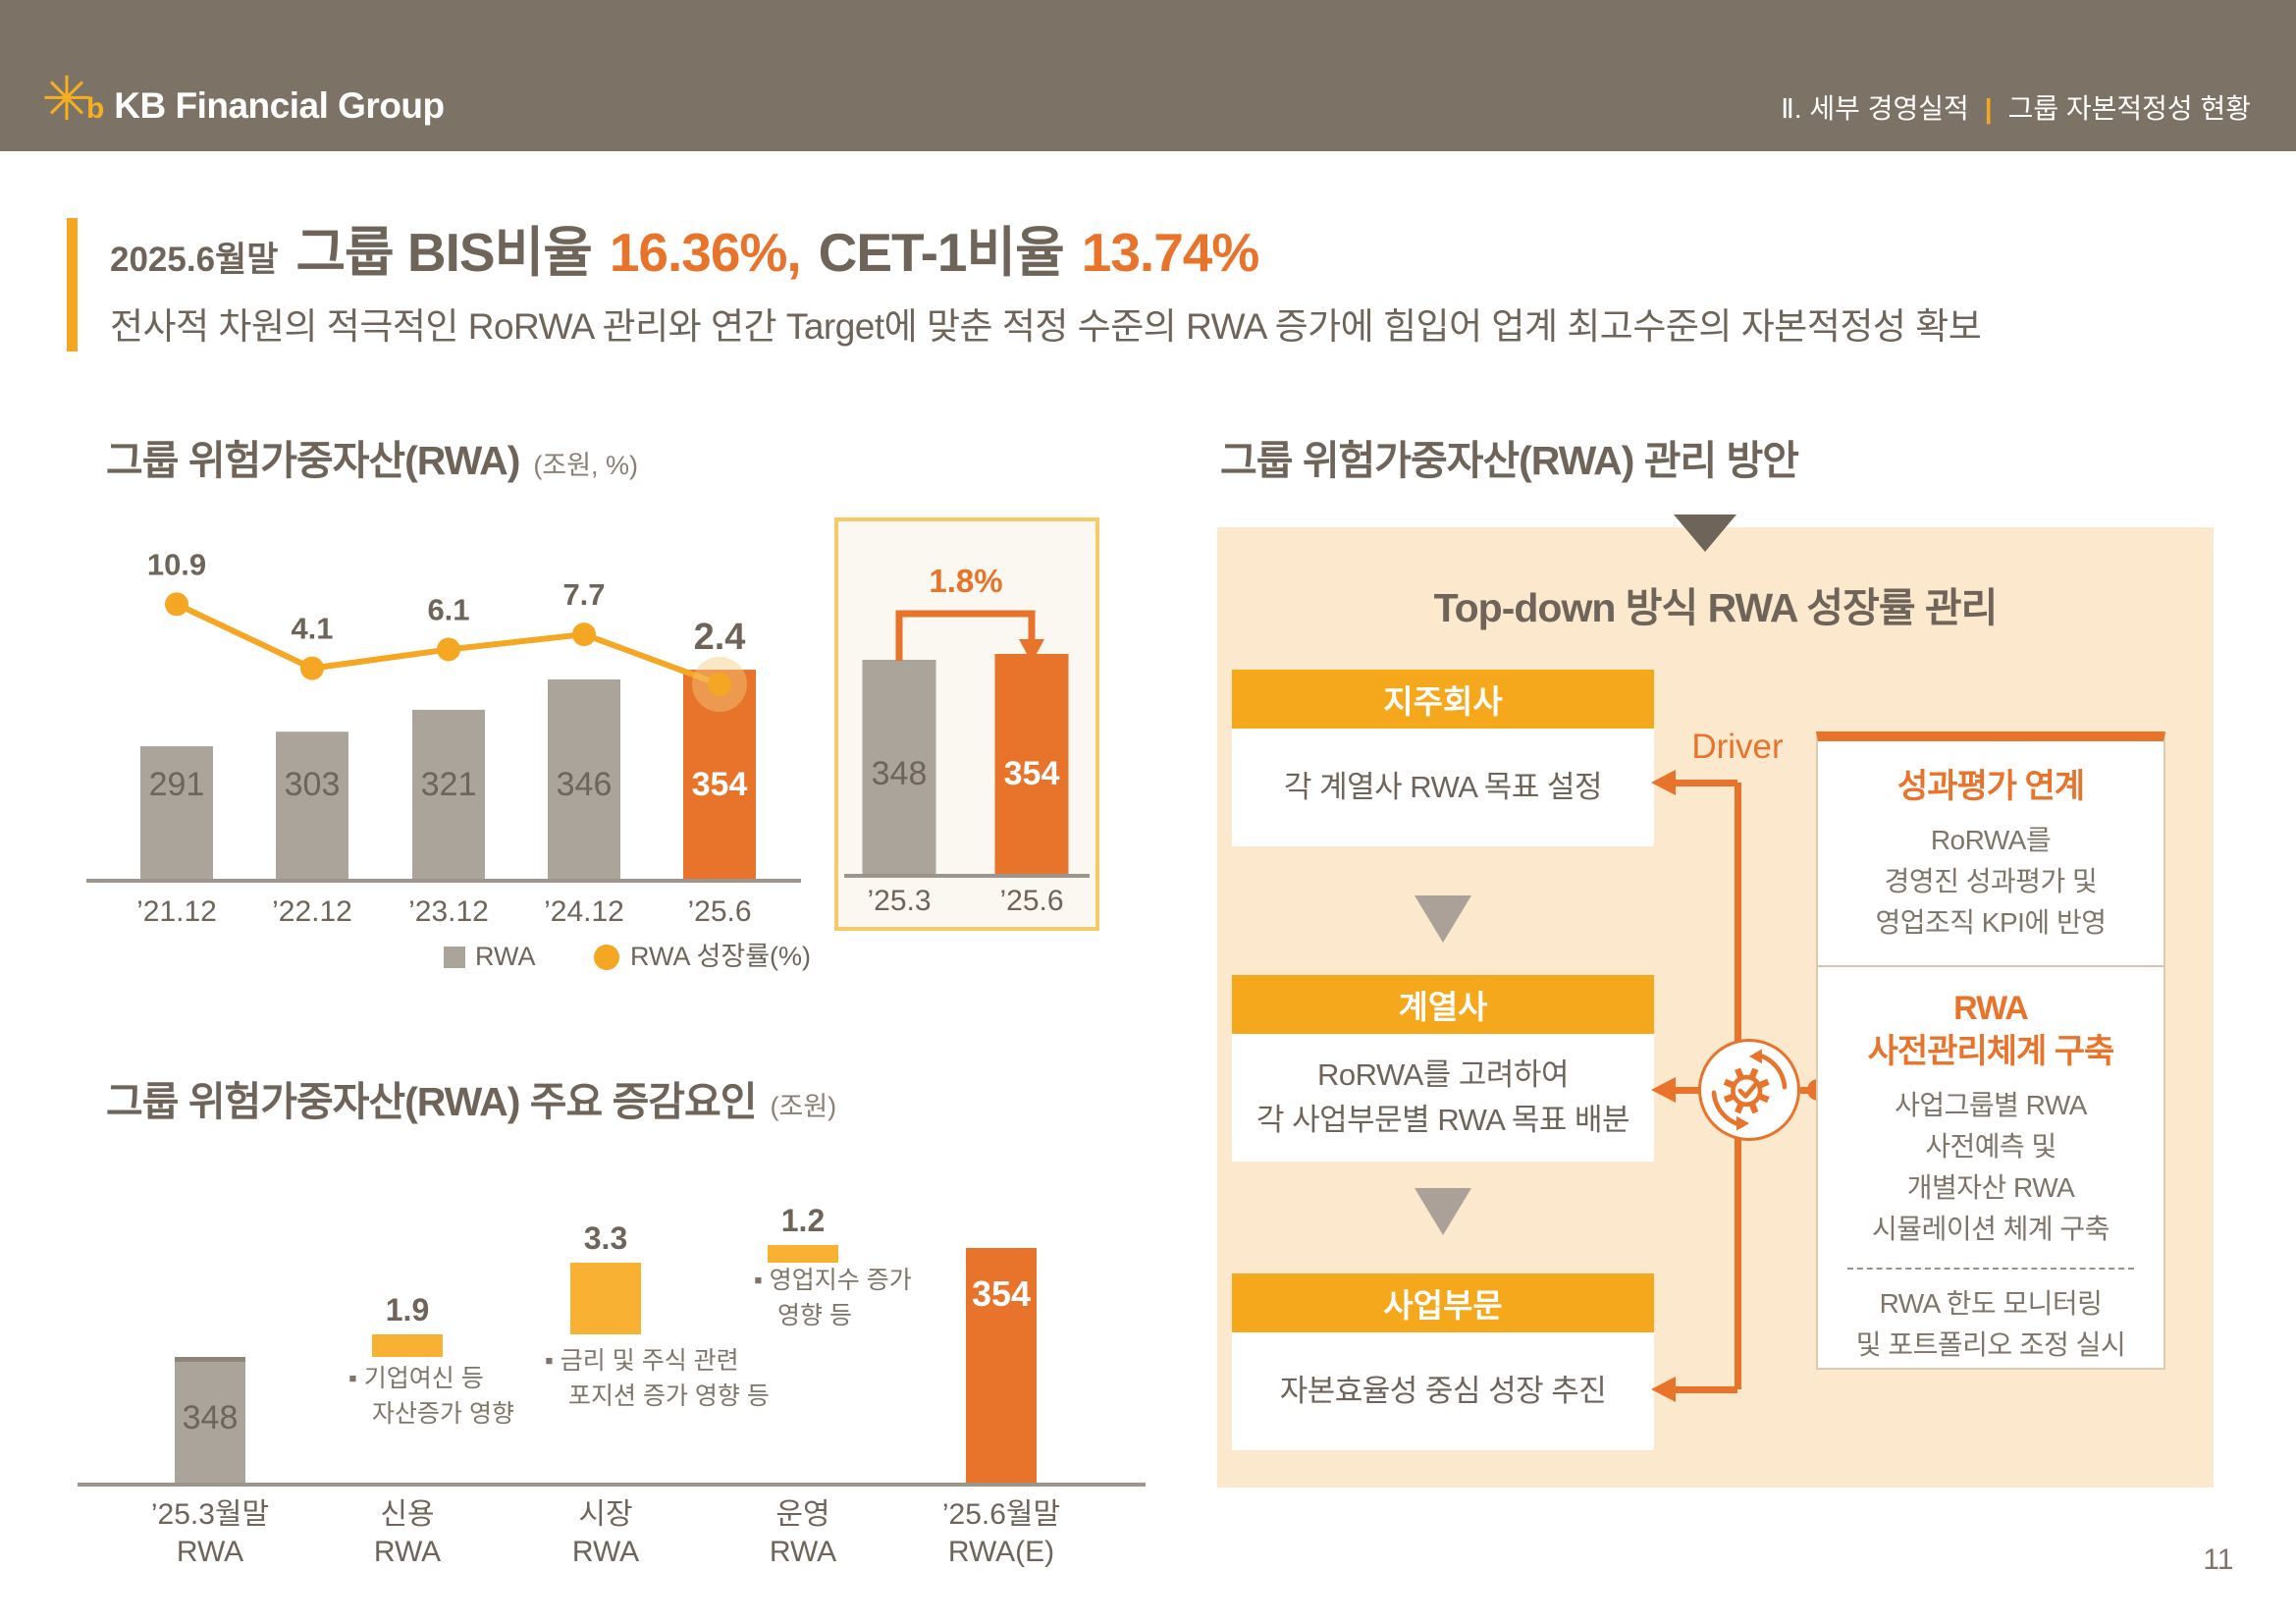  Describe the element at coordinates (66, 100) in the screenshot. I see `kb-star-icon: ✳` at that location.